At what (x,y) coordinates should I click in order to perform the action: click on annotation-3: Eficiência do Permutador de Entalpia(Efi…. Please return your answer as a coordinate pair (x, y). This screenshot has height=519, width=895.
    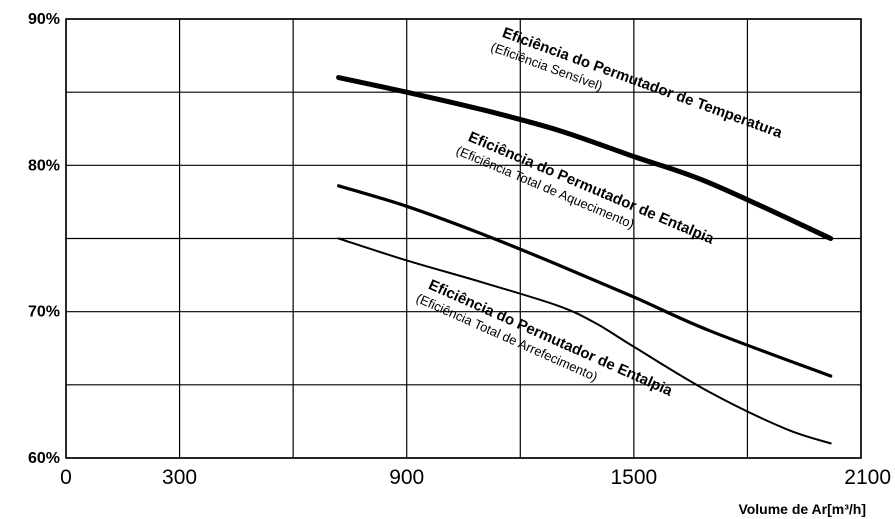
    Looking at the image, I should click on (545, 338).